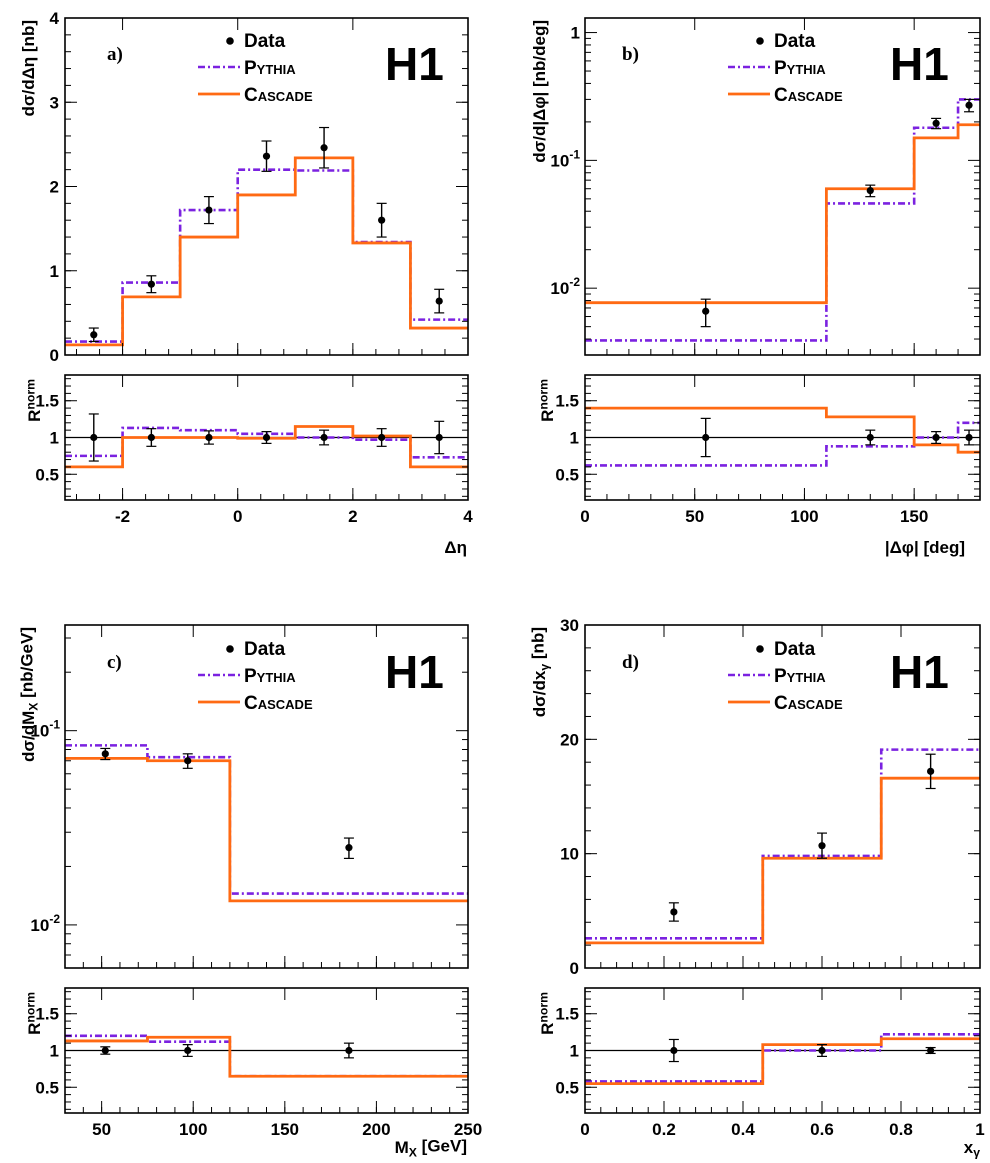 Image resolution: width=990 pixels, height=1163 pixels. Describe the element at coordinates (743, 1129) in the screenshot. I see `x-tick-label: 0.4` at that location.